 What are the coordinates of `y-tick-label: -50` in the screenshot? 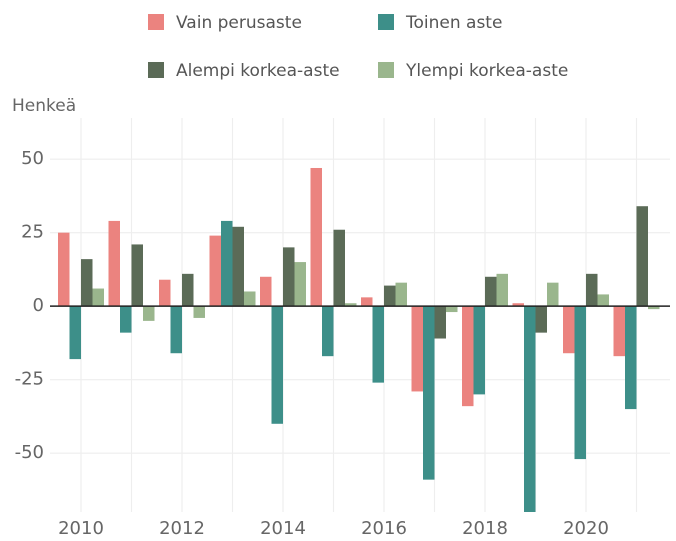 It's located at (29, 452).